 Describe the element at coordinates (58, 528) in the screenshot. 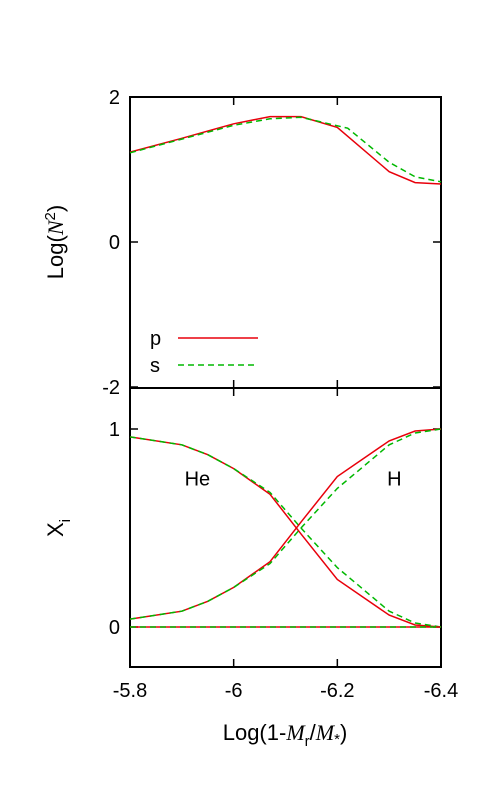

I see `bottom-y-axis-title: Xi` at that location.